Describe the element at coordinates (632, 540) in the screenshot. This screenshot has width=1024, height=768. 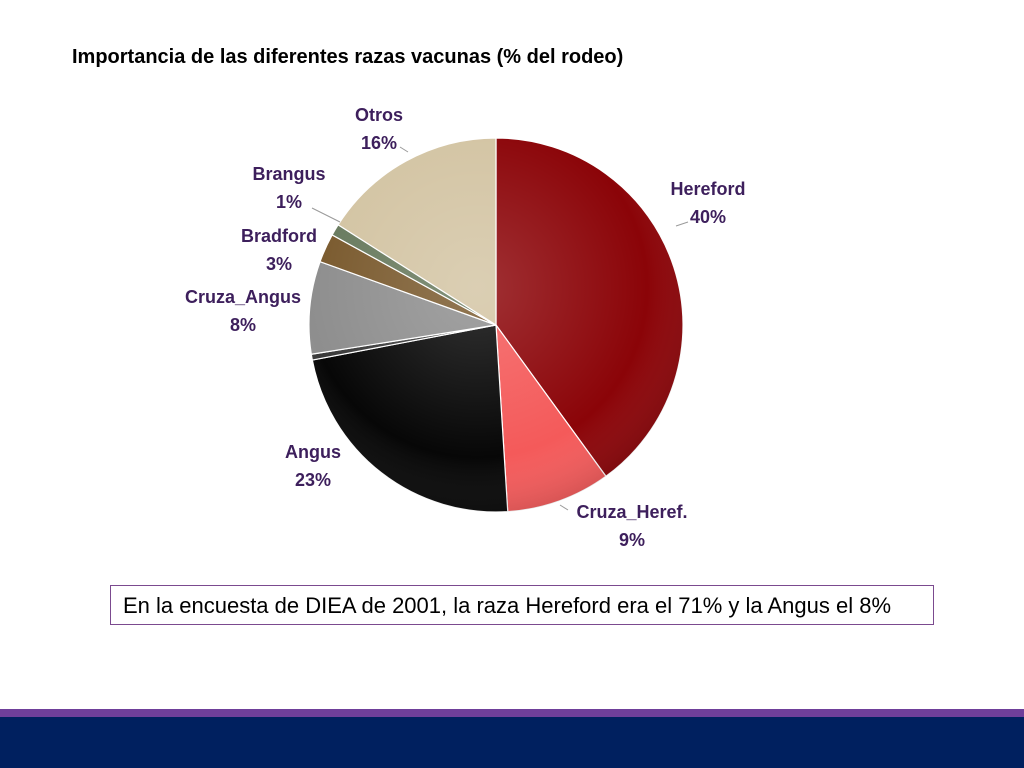
I see `slice-value-cruza-heref: 9%` at that location.